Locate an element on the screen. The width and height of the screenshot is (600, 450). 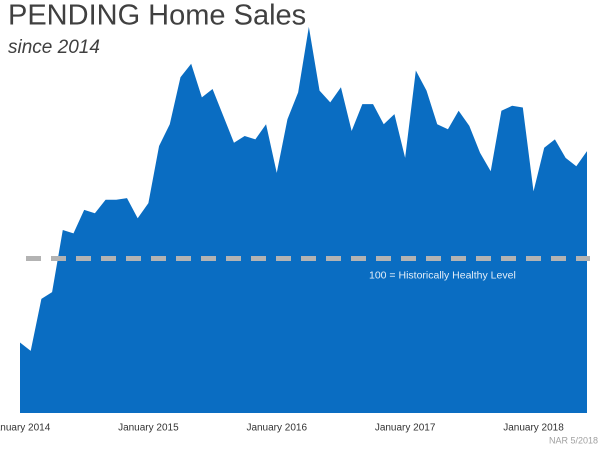
reference-label: 100 = Historically Healthy Level is located at coordinates (442, 275).